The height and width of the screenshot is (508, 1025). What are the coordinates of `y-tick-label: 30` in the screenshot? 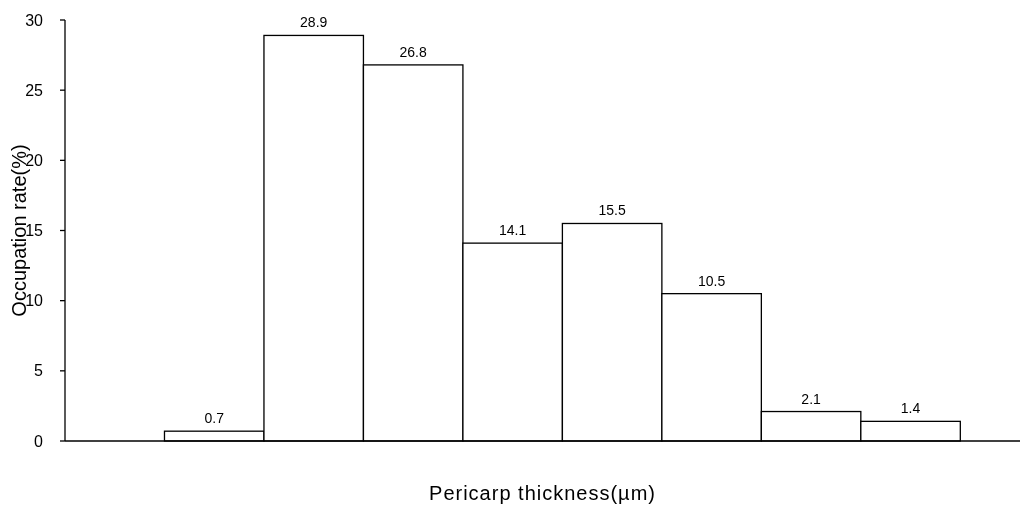 It's located at (34, 20).